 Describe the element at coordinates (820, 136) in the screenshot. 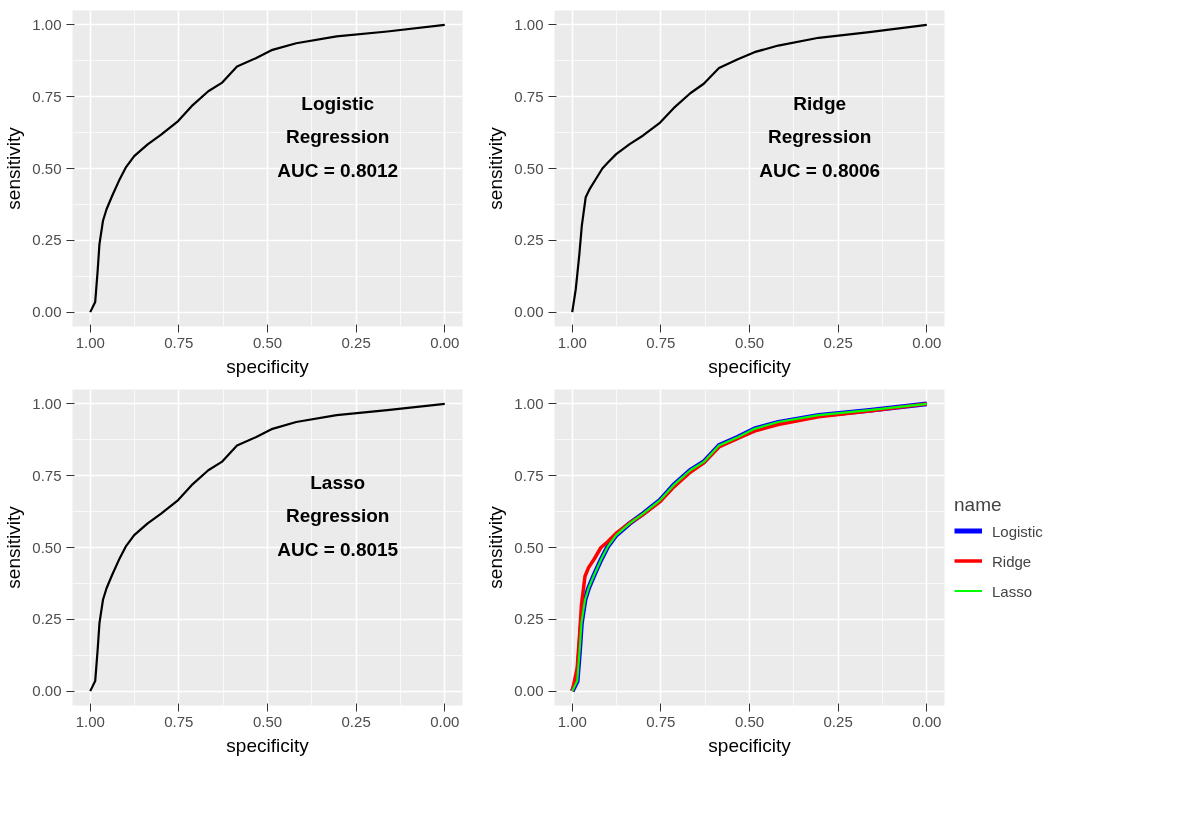

I see `annotation: Ridge Regression AUC = 0.8006` at that location.